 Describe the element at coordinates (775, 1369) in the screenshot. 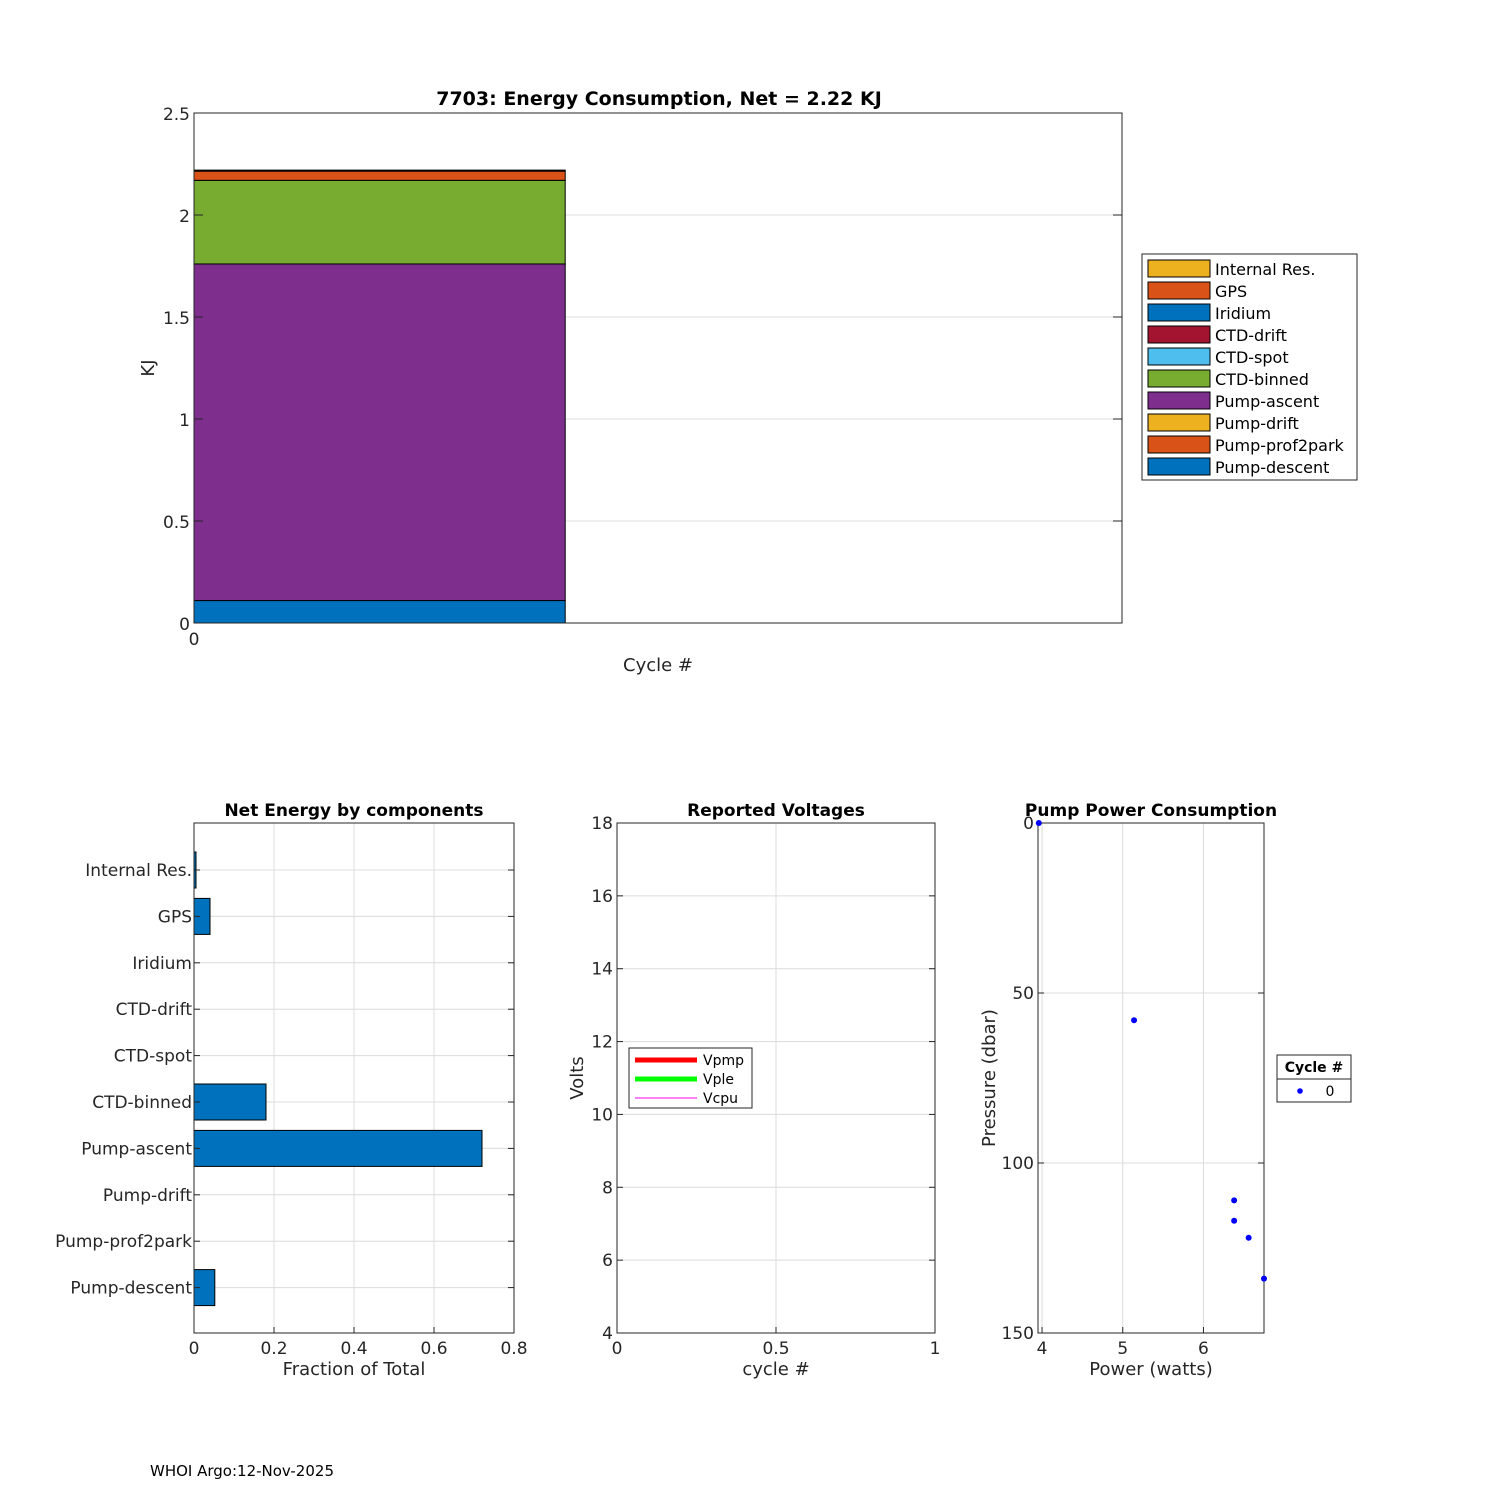

I see `voltage-x-label: cycle #` at that location.